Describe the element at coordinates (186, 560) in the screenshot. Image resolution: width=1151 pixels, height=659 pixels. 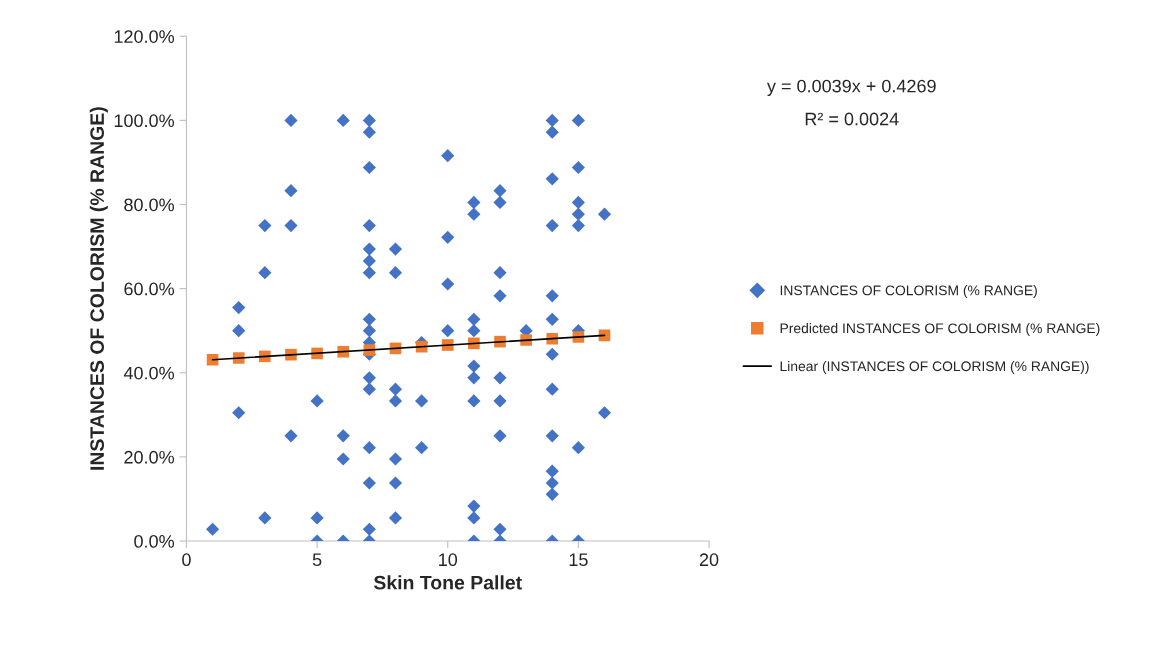
I see `x-tick-label: 0` at that location.